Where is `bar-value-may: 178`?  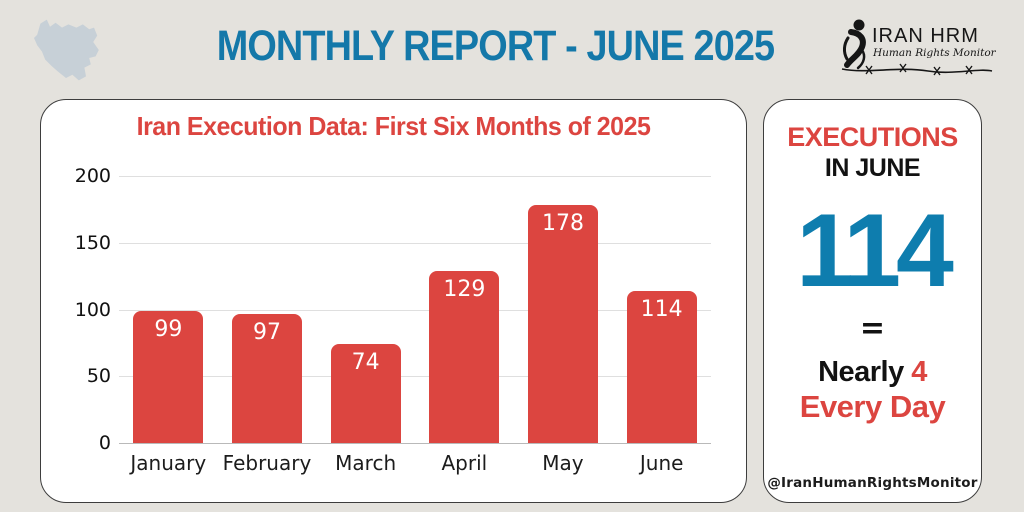
bar-value-may: 178 is located at coordinates (563, 224).